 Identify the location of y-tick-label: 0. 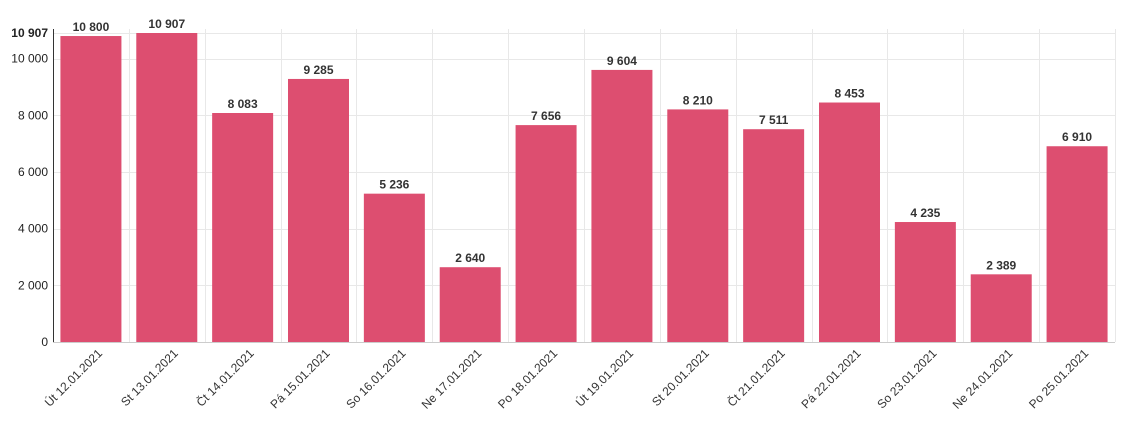
(44, 342).